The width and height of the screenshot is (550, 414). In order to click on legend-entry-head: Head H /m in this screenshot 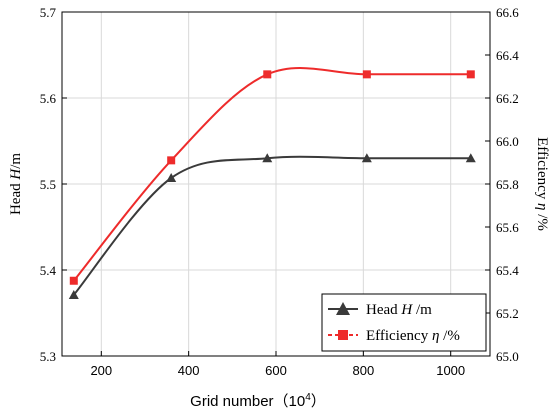, I will do `click(380, 310)`.